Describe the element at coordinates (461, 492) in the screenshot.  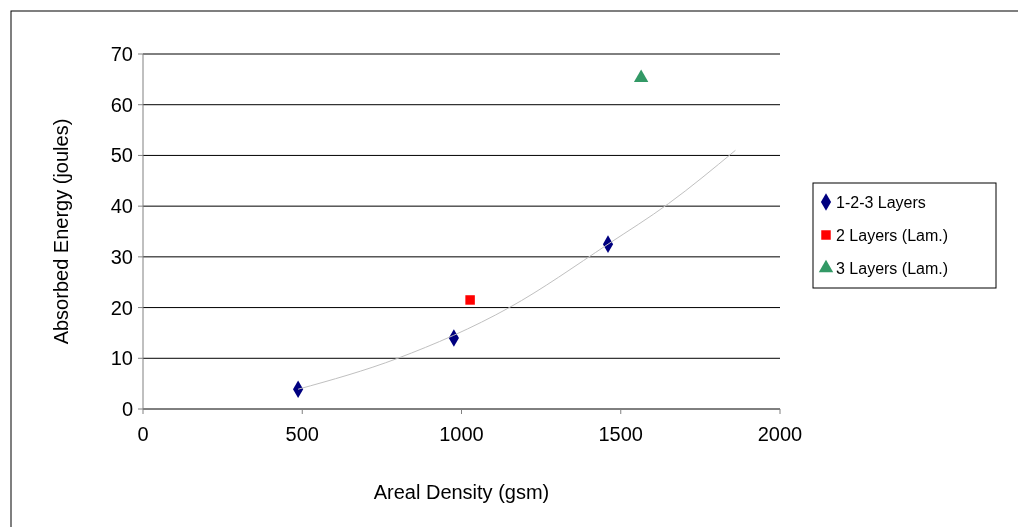
I see `x-axis-title: Areal Density (gsm)` at that location.